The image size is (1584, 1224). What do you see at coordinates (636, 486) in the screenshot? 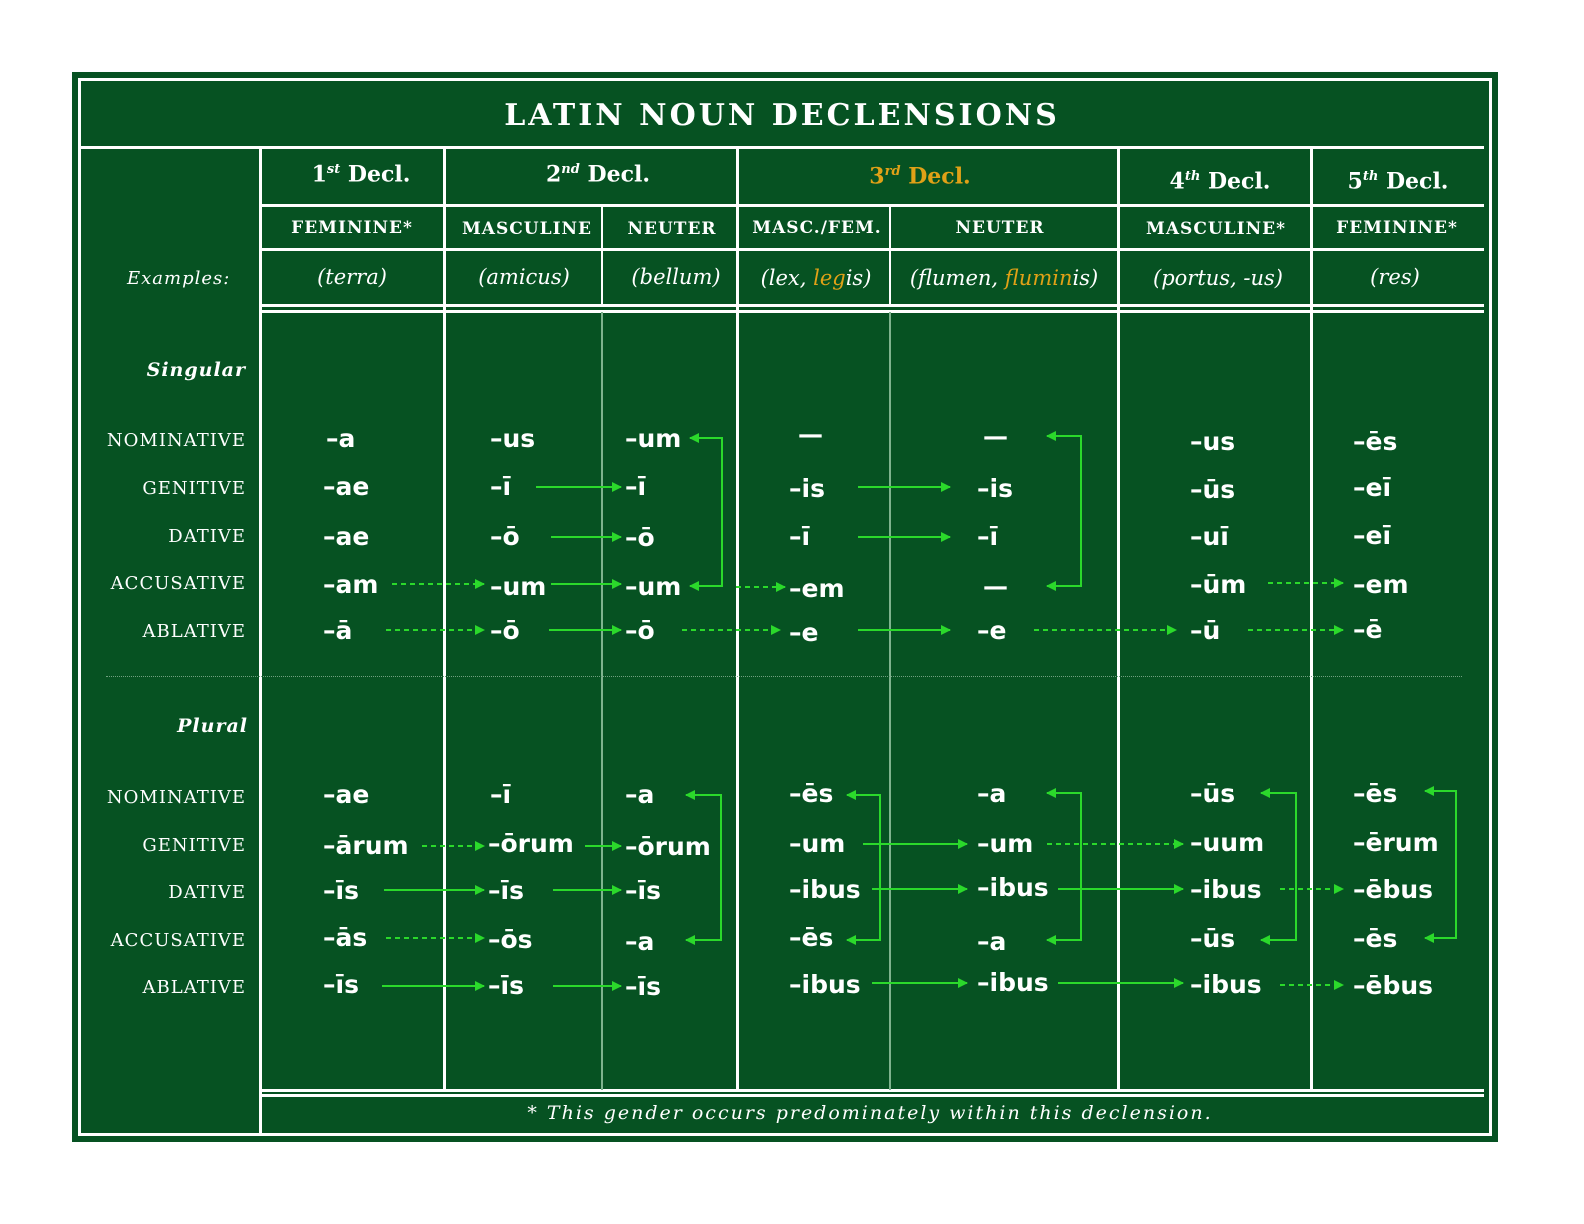
I see `ending-sg-gen-3: –ī` at bounding box center [636, 486].